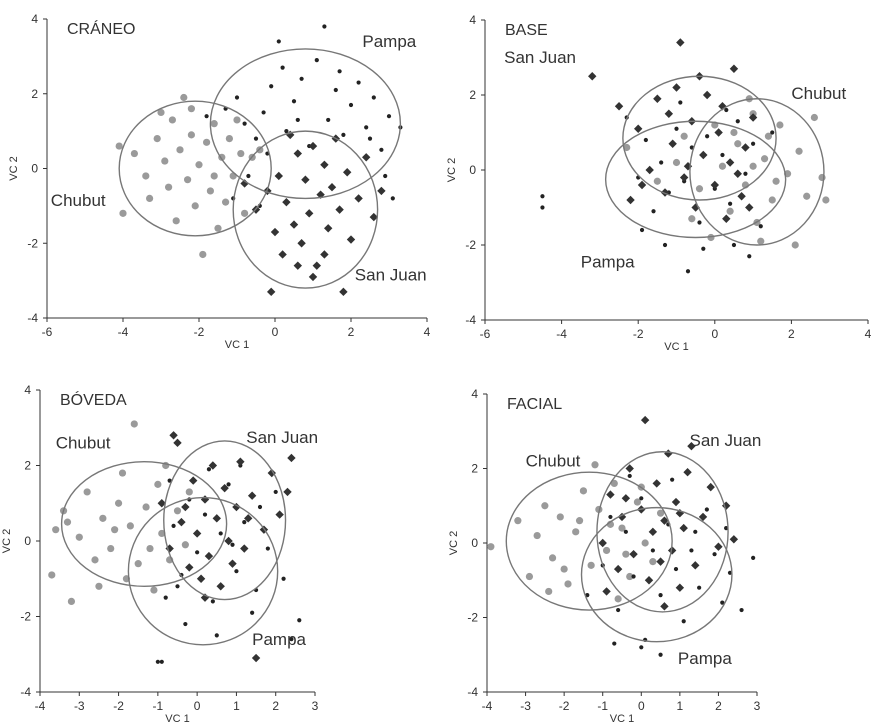 The width and height of the screenshot is (882, 727). What do you see at coordinates (487, 706) in the screenshot?
I see `chart-4-x-tick-label-0: -4` at bounding box center [487, 706].